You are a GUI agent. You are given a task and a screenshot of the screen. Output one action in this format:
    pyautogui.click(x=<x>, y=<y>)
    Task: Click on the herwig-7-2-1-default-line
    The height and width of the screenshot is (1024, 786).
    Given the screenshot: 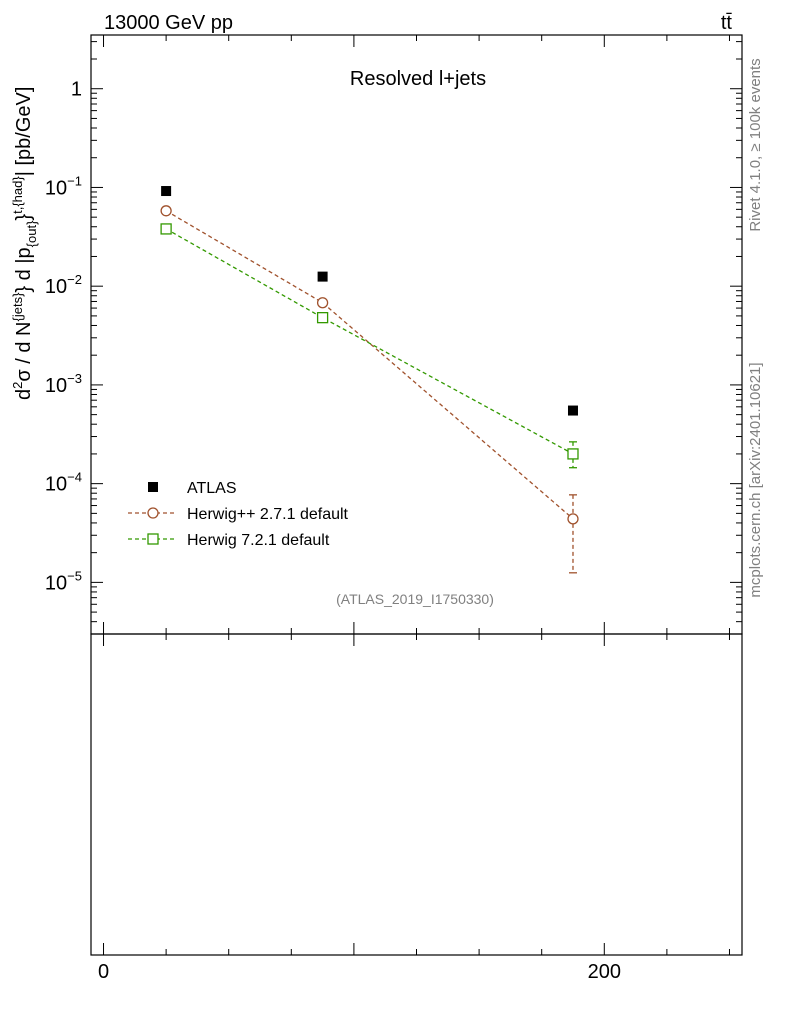 What is the action you would take?
    pyautogui.click(x=369, y=341)
    